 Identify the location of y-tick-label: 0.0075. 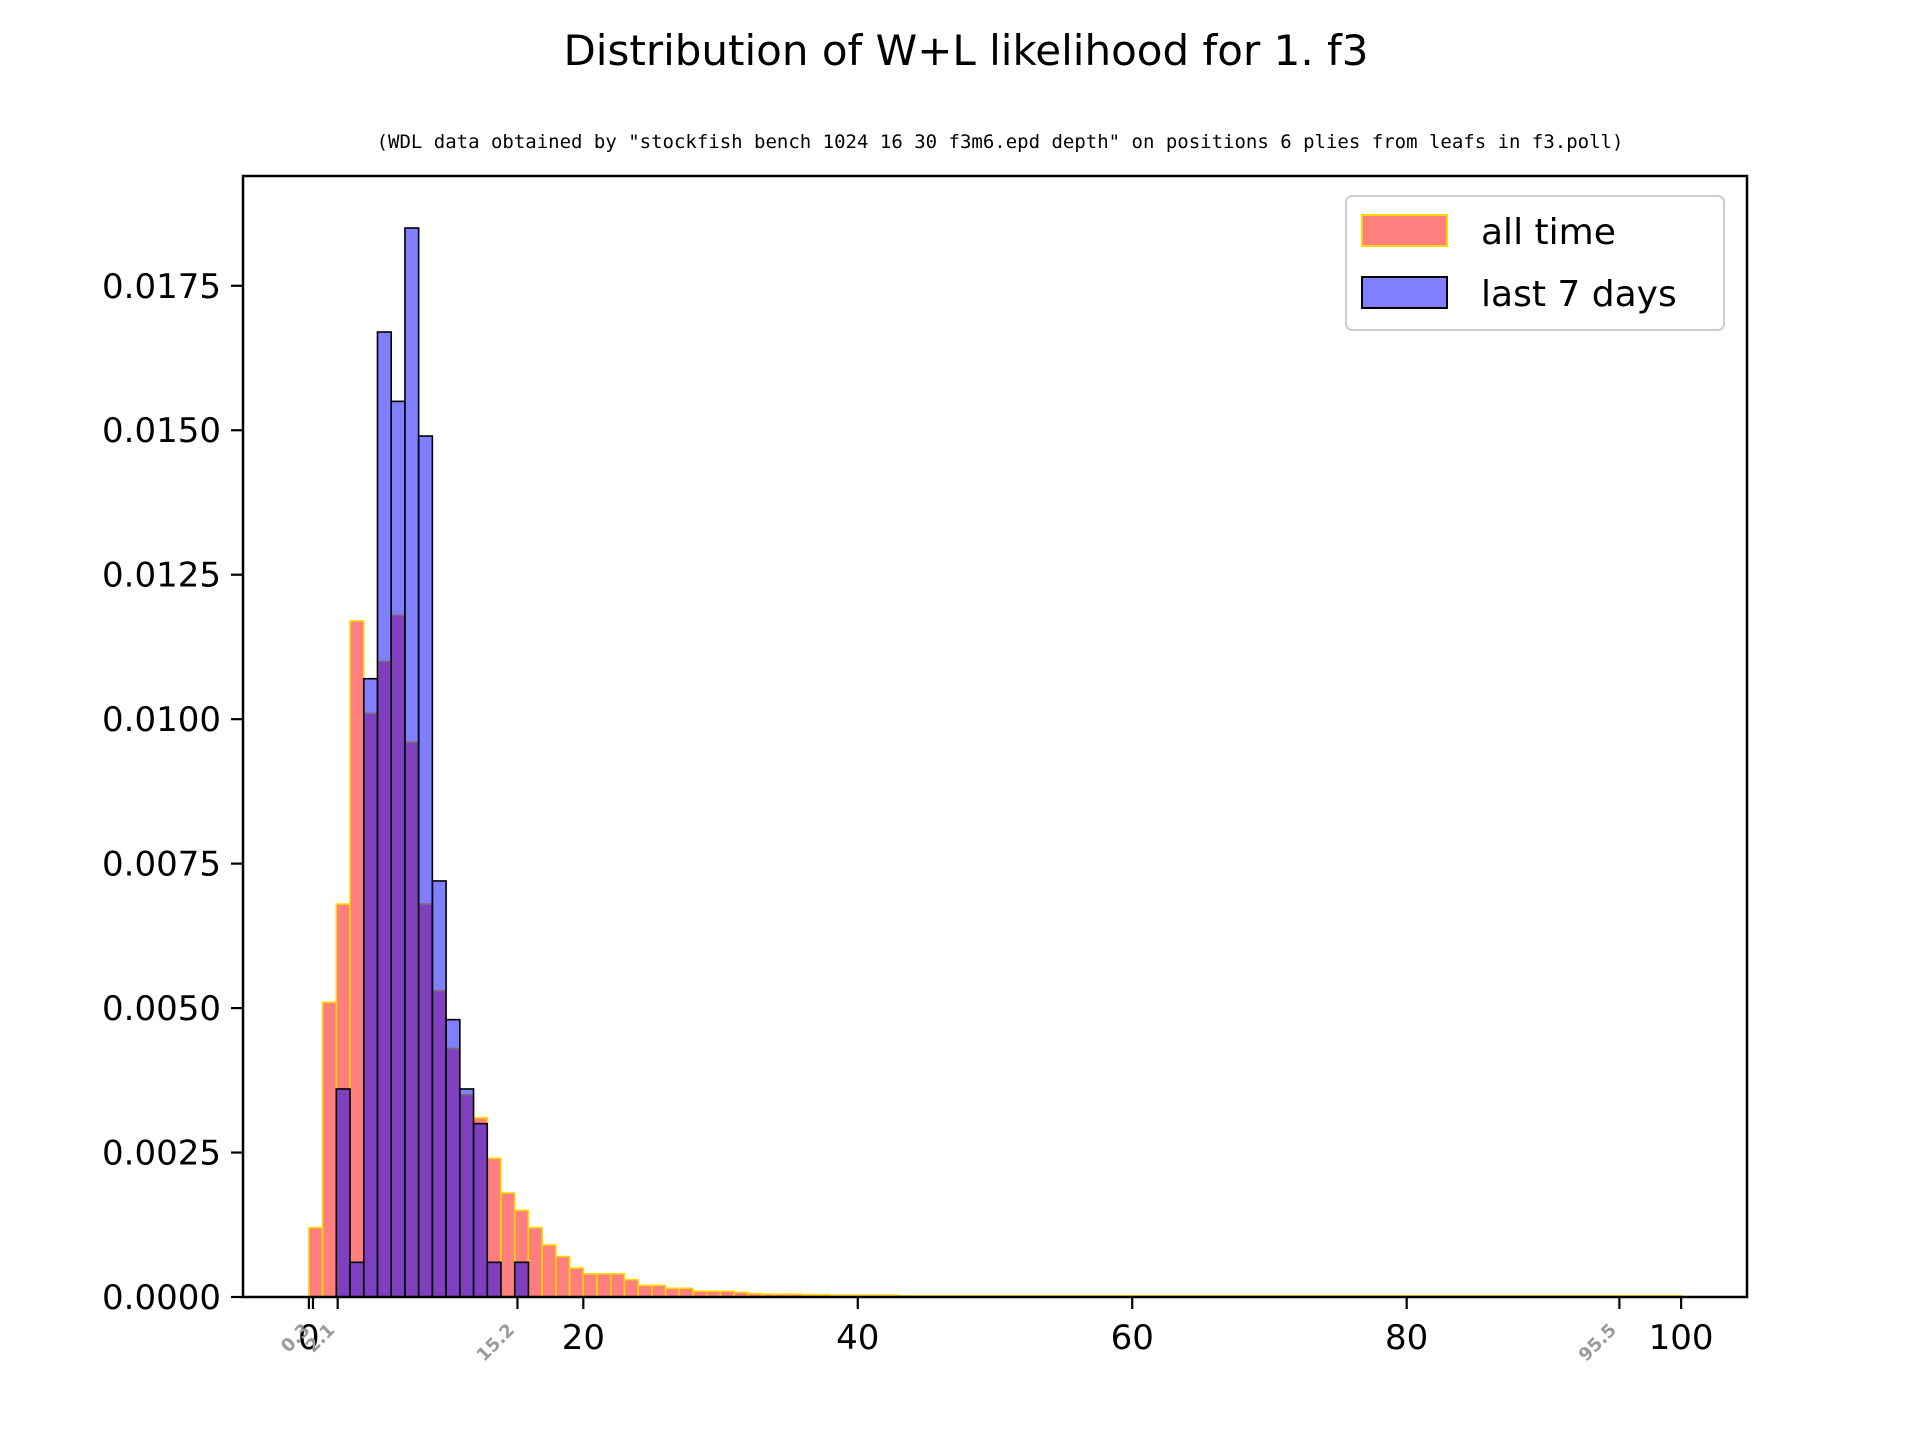
(161, 865).